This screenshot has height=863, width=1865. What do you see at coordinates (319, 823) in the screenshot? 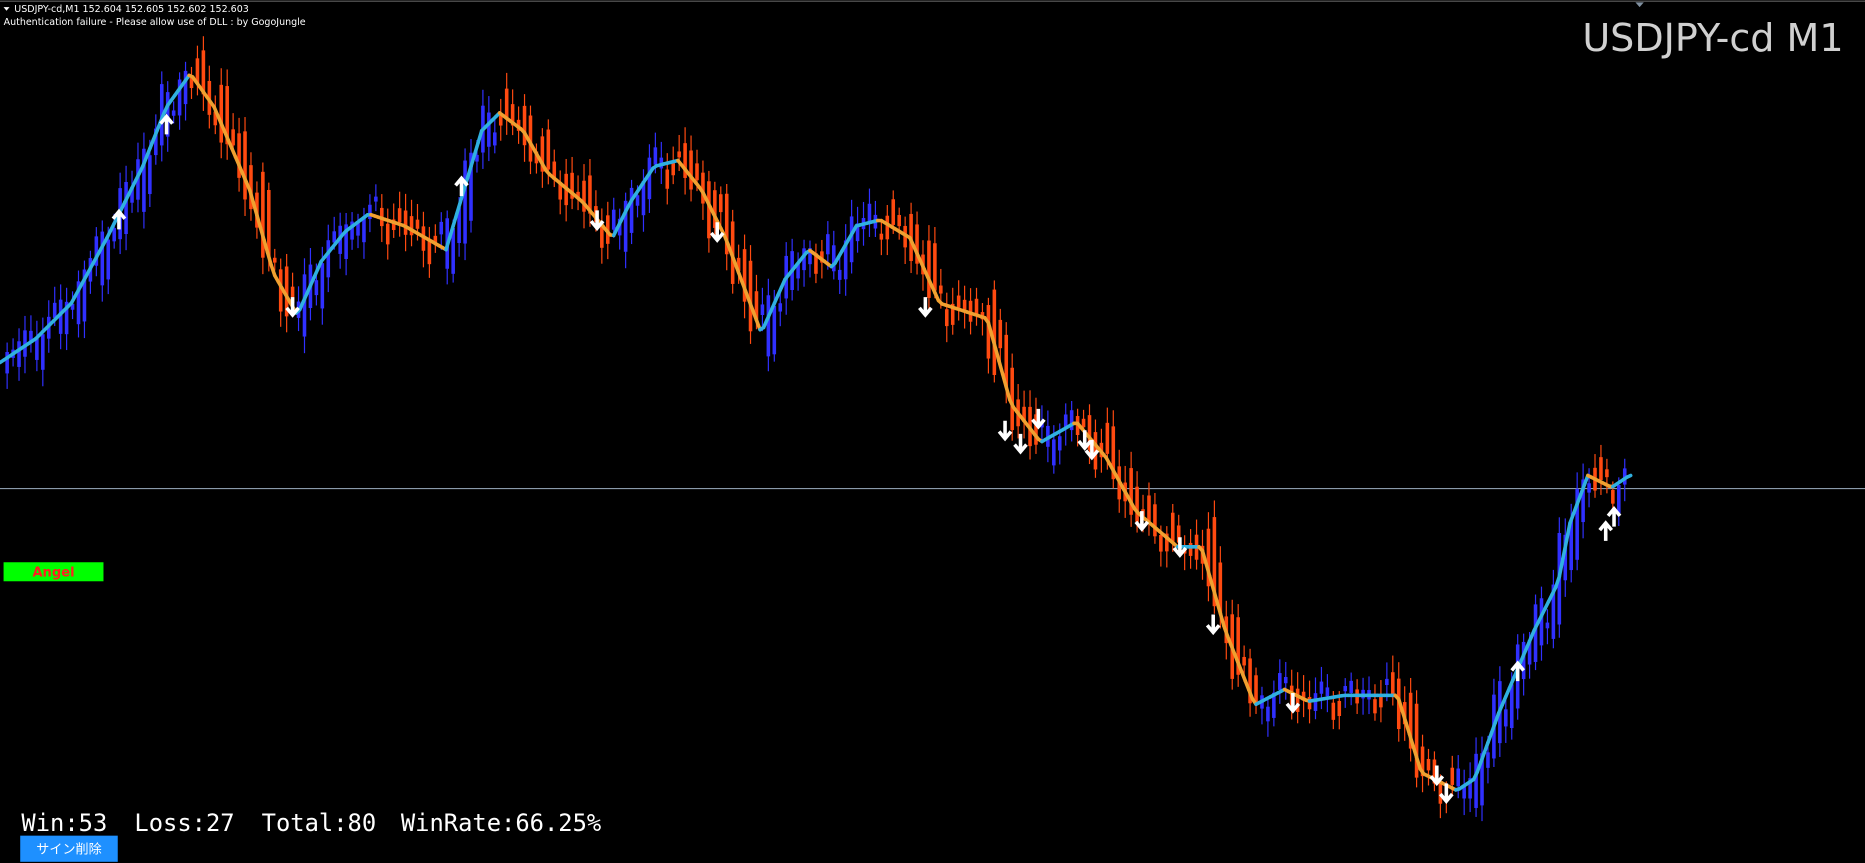
I see `total-count: Total:80` at bounding box center [319, 823].